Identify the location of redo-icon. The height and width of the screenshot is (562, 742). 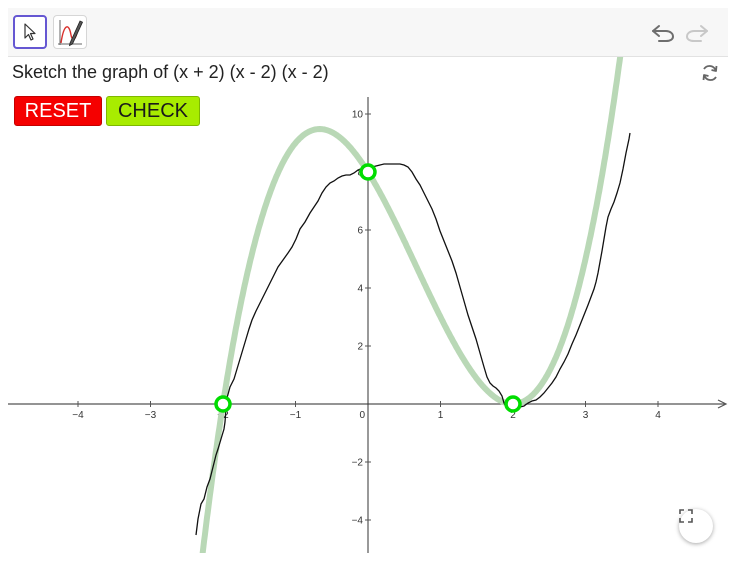
(696, 33).